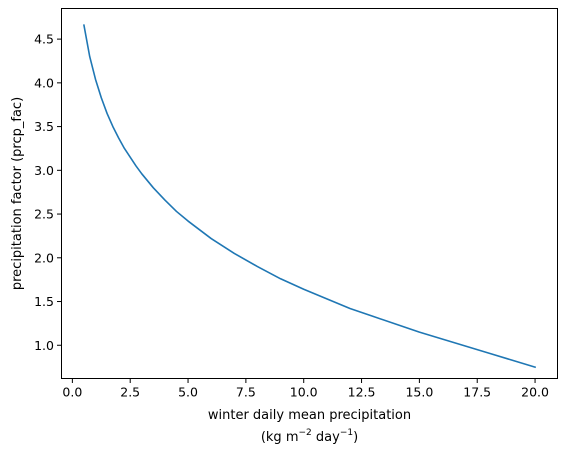  I want to click on y-tick-label: 2.0, so click(44, 257).